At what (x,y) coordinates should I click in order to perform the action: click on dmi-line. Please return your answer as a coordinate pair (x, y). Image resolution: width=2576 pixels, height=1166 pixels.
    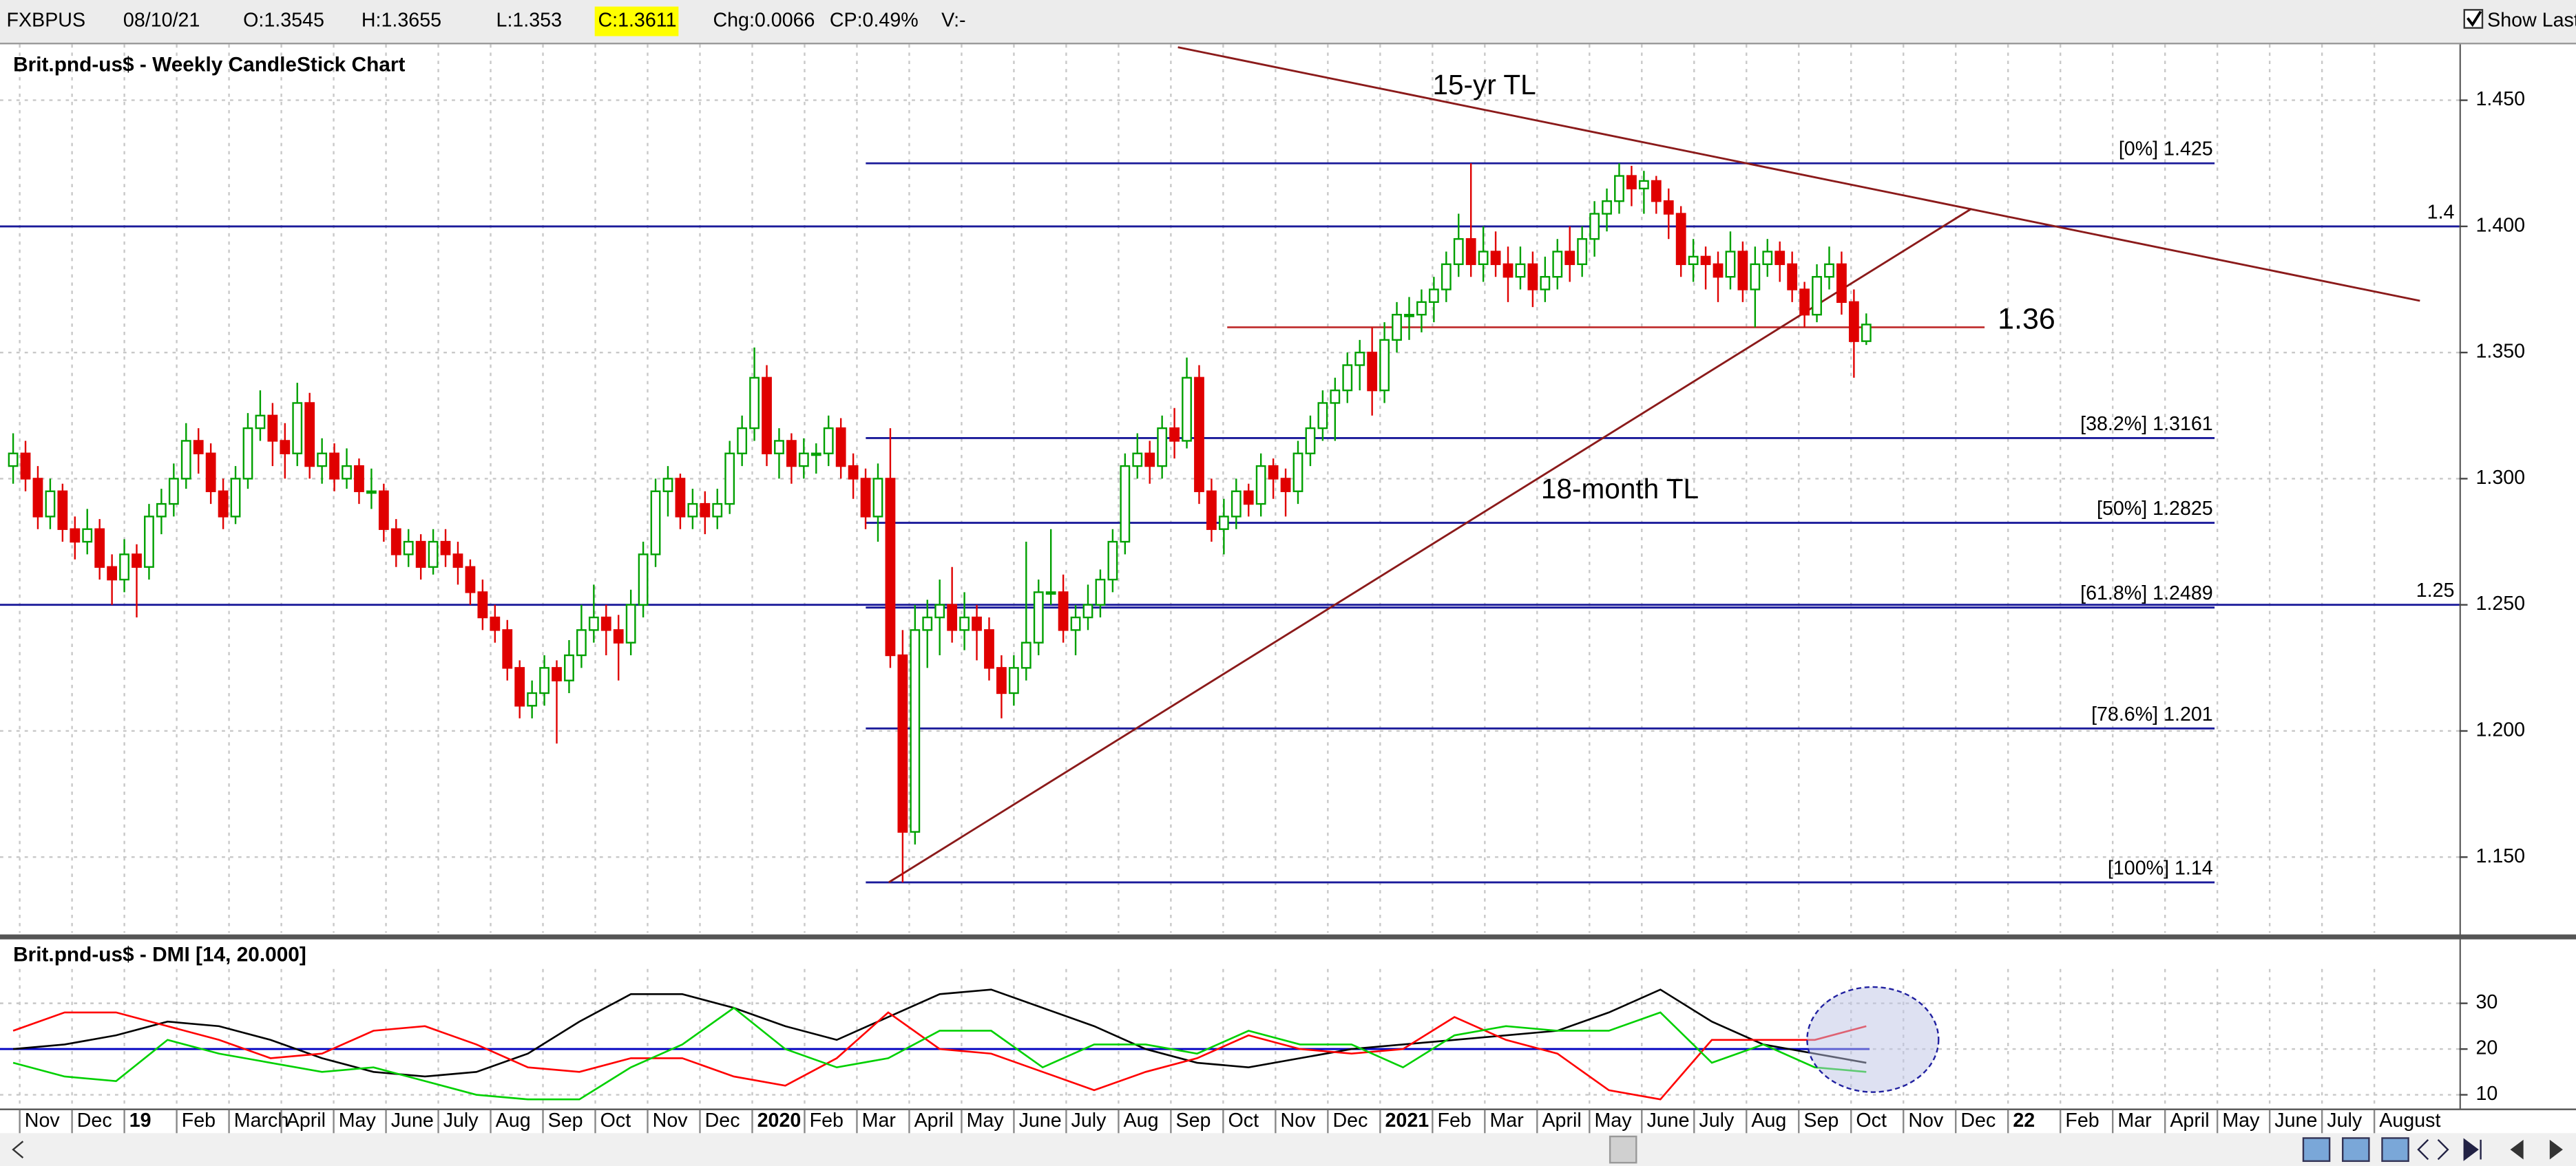
    Looking at the image, I should click on (939, 1053).